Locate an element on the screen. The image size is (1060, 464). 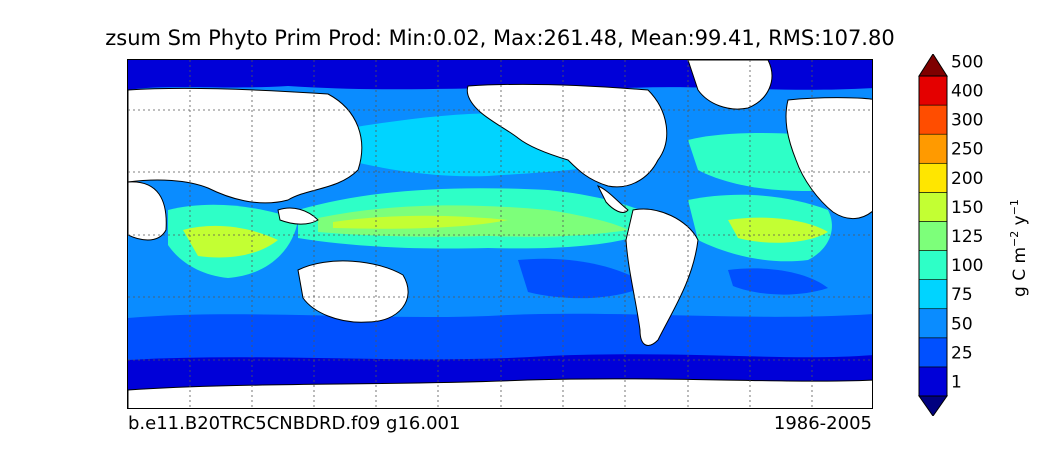
year-range: 1986-2005 is located at coordinates (822, 423).